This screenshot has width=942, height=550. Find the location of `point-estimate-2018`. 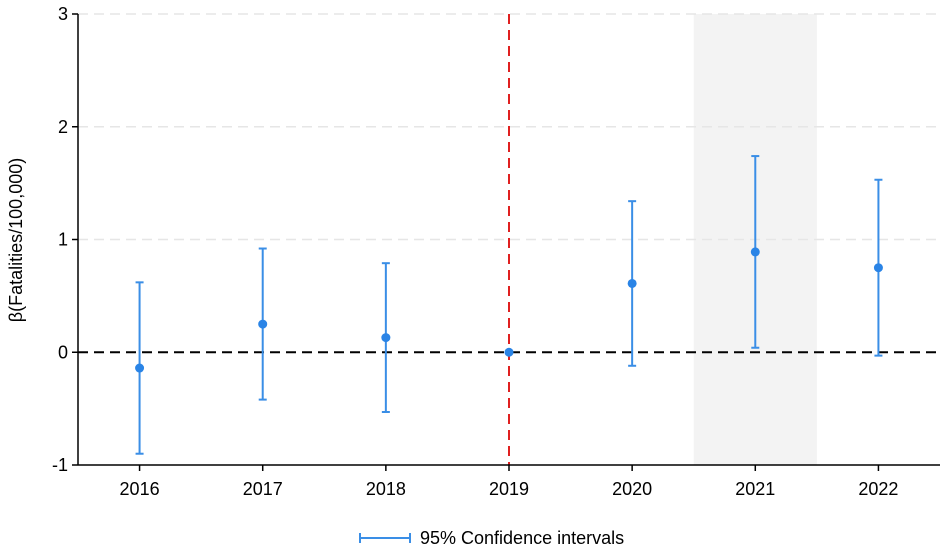

point-estimate-2018 is located at coordinates (386, 338).